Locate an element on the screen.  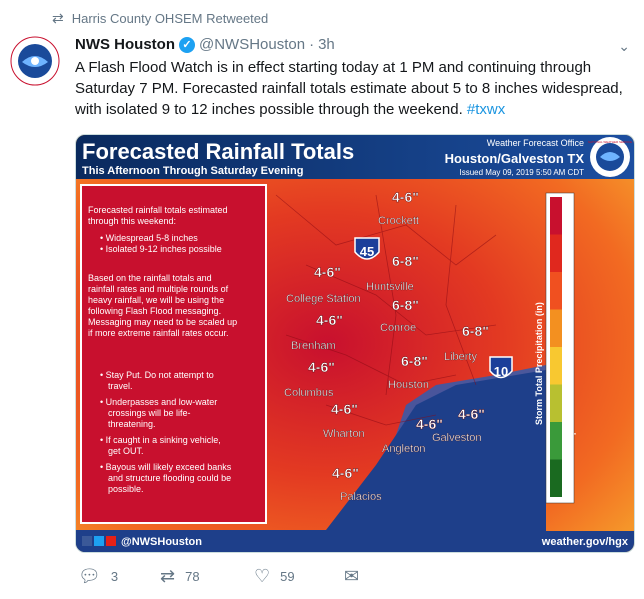
tb-bullet-b: • Isolated 9-12 inches possible is located at coordinates (161, 249).